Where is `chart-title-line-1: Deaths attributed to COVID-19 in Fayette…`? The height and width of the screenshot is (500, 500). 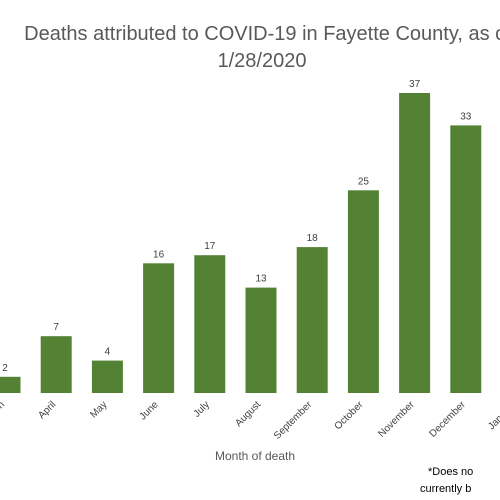 chart-title-line-1: Deaths attributed to COVID-19 in Fayette… is located at coordinates (262, 34).